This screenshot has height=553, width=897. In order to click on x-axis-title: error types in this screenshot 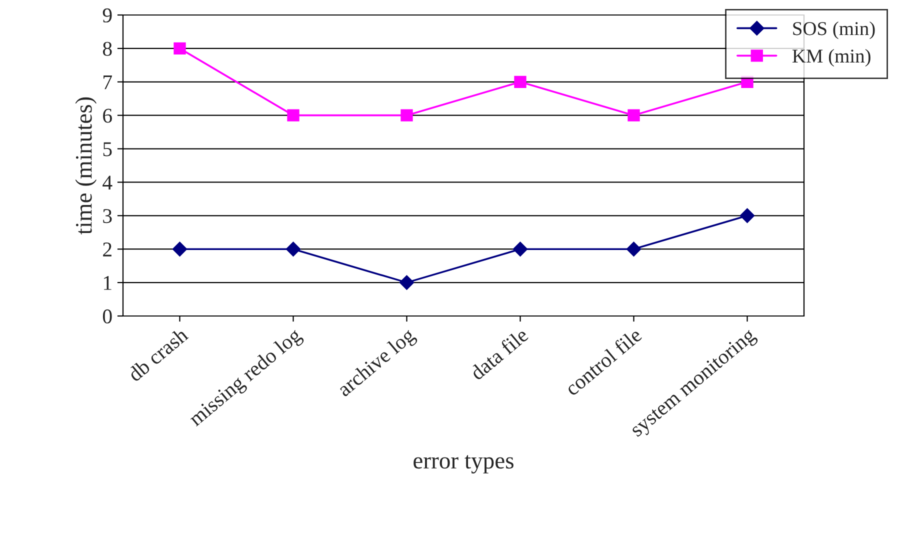, I will do `click(464, 464)`.